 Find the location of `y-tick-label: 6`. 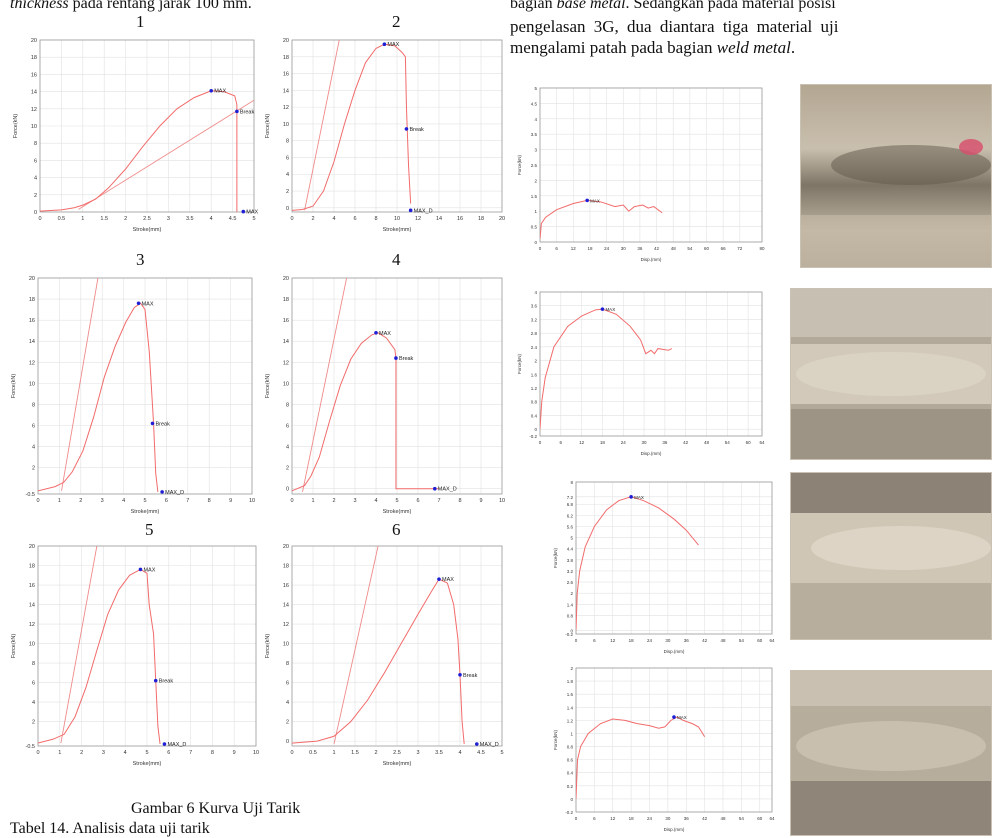

y-tick-label: 6 is located at coordinates (287, 158).